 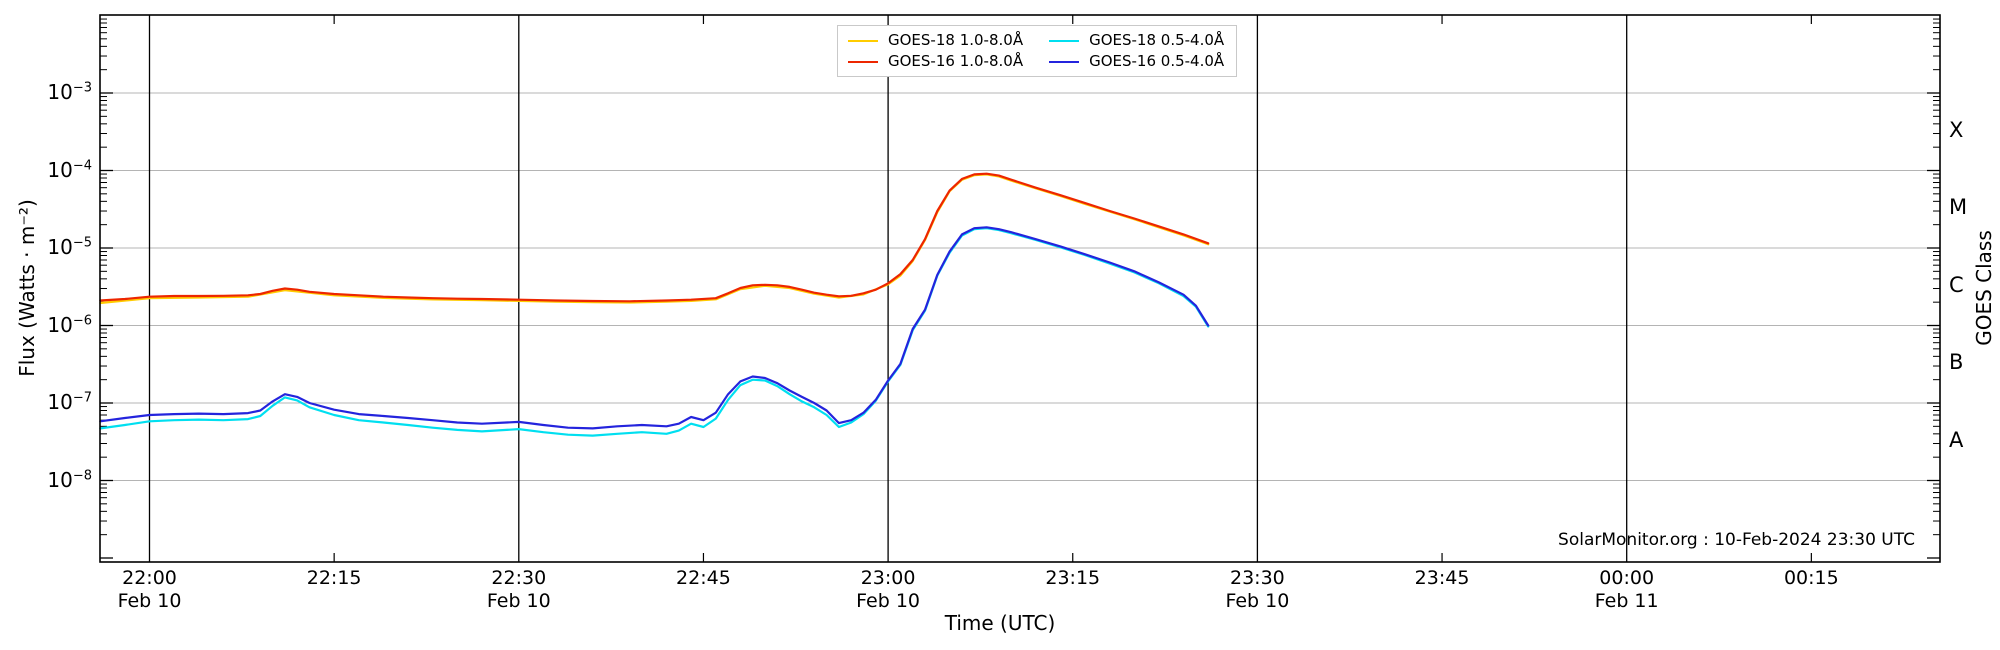 What do you see at coordinates (888, 578) in the screenshot?
I see `xtick-label-23:00: 23:00` at bounding box center [888, 578].